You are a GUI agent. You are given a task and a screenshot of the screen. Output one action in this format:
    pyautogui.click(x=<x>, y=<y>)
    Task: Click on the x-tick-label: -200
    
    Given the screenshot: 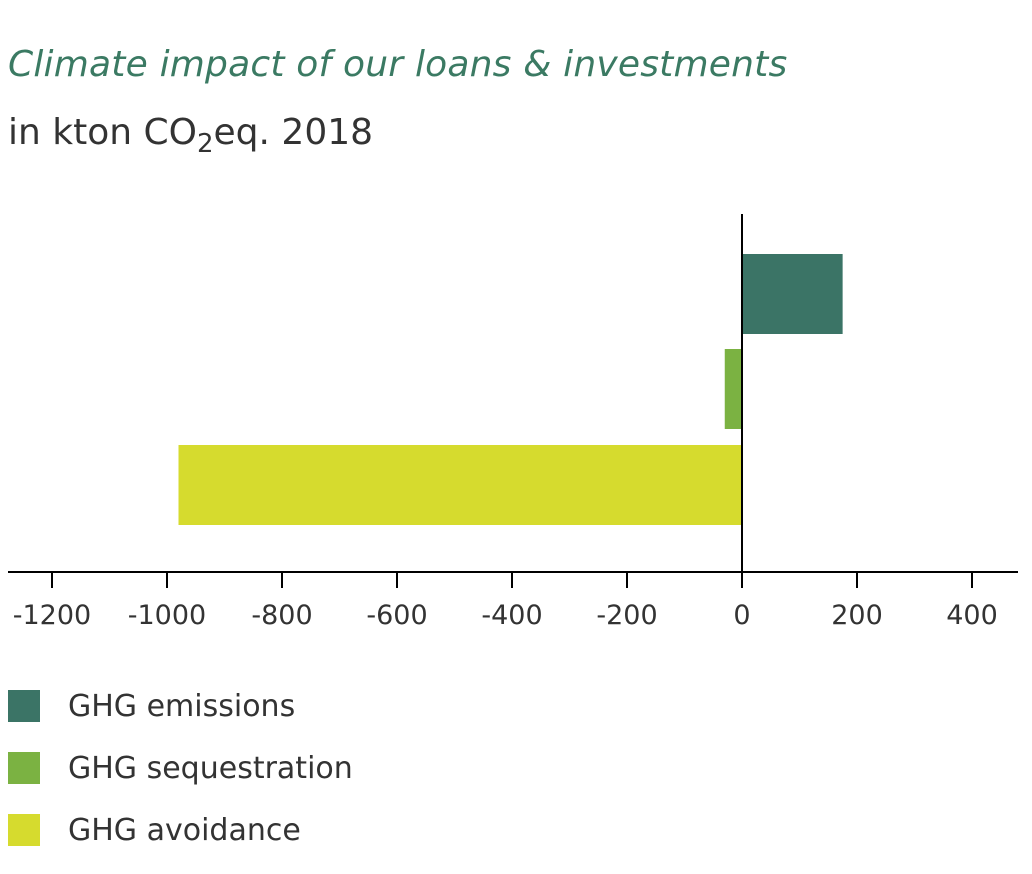 What is the action you would take?
    pyautogui.click(x=626, y=615)
    